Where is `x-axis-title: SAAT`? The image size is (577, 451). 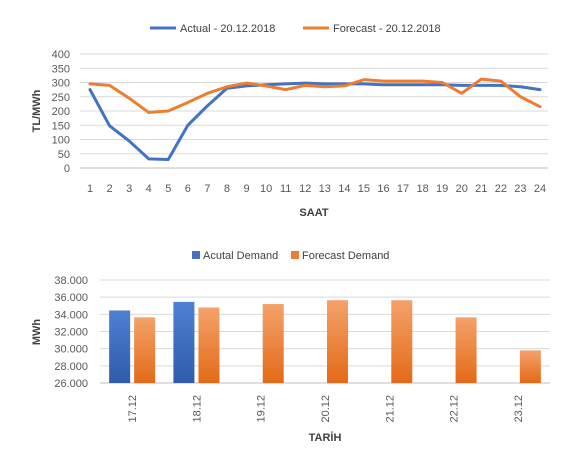
x-axis-title: SAAT is located at coordinates (313, 213).